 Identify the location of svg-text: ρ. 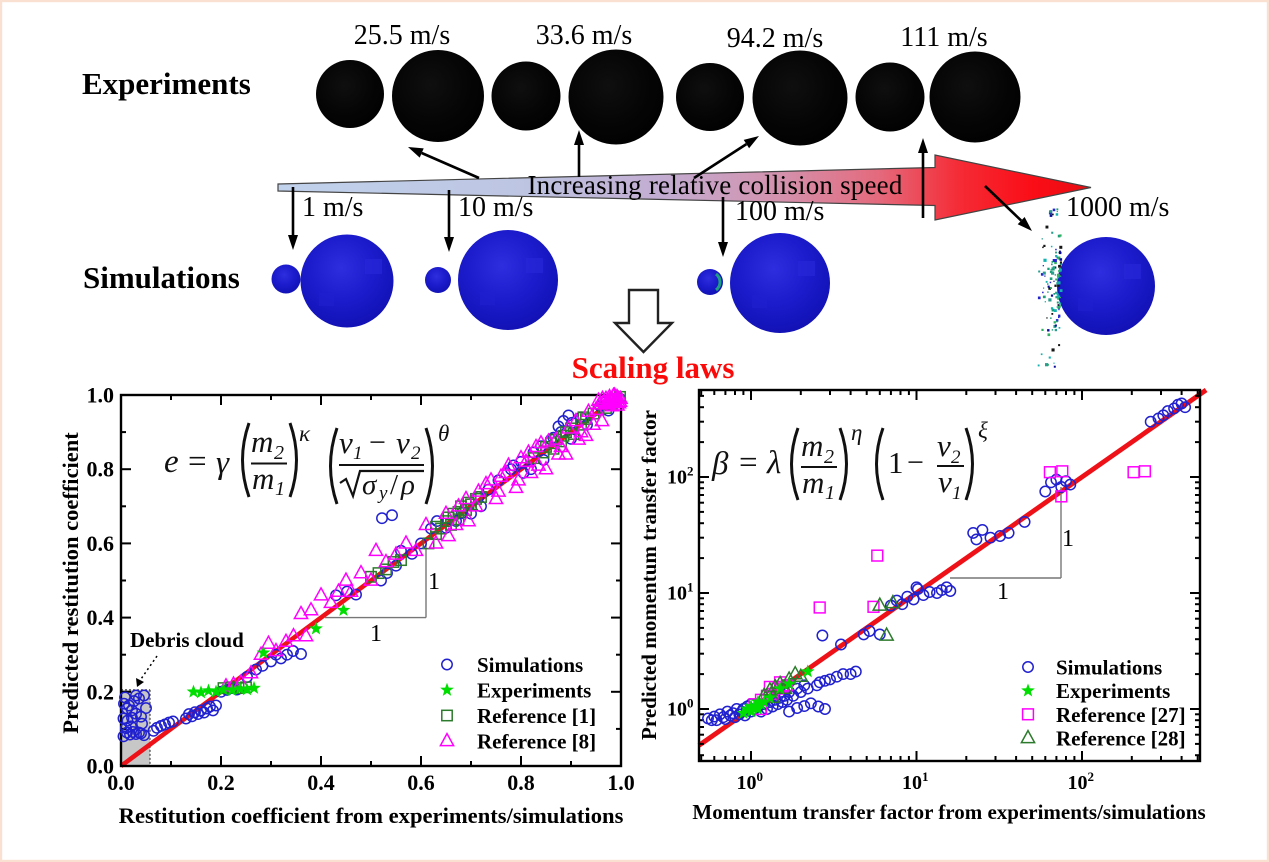
(407, 485).